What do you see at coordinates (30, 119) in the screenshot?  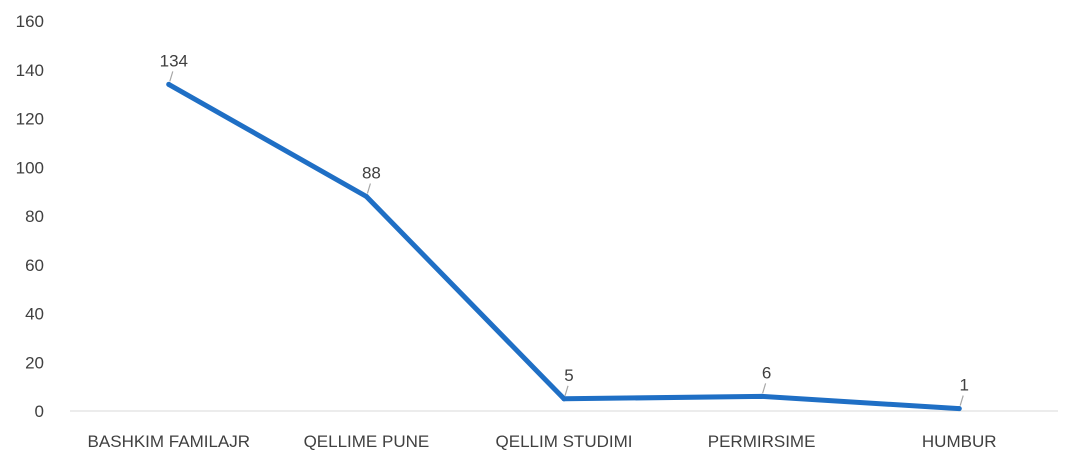 I see `y-tick-label: 120` at bounding box center [30, 119].